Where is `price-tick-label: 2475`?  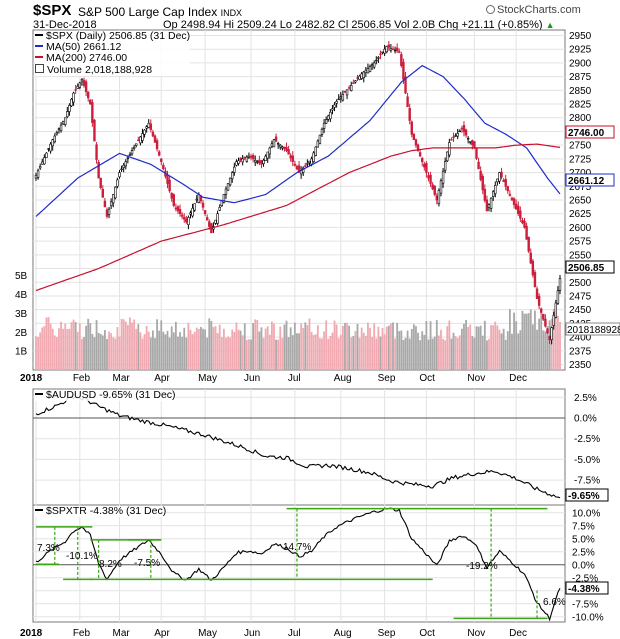
price-tick-label: 2475 is located at coordinates (580, 296).